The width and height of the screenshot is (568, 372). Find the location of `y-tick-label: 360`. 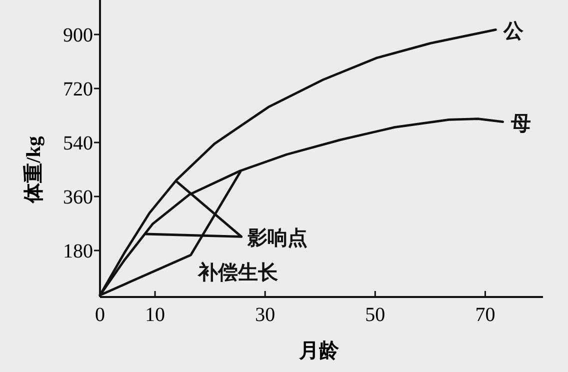

y-tick-label: 360 is located at coordinates (78, 197).